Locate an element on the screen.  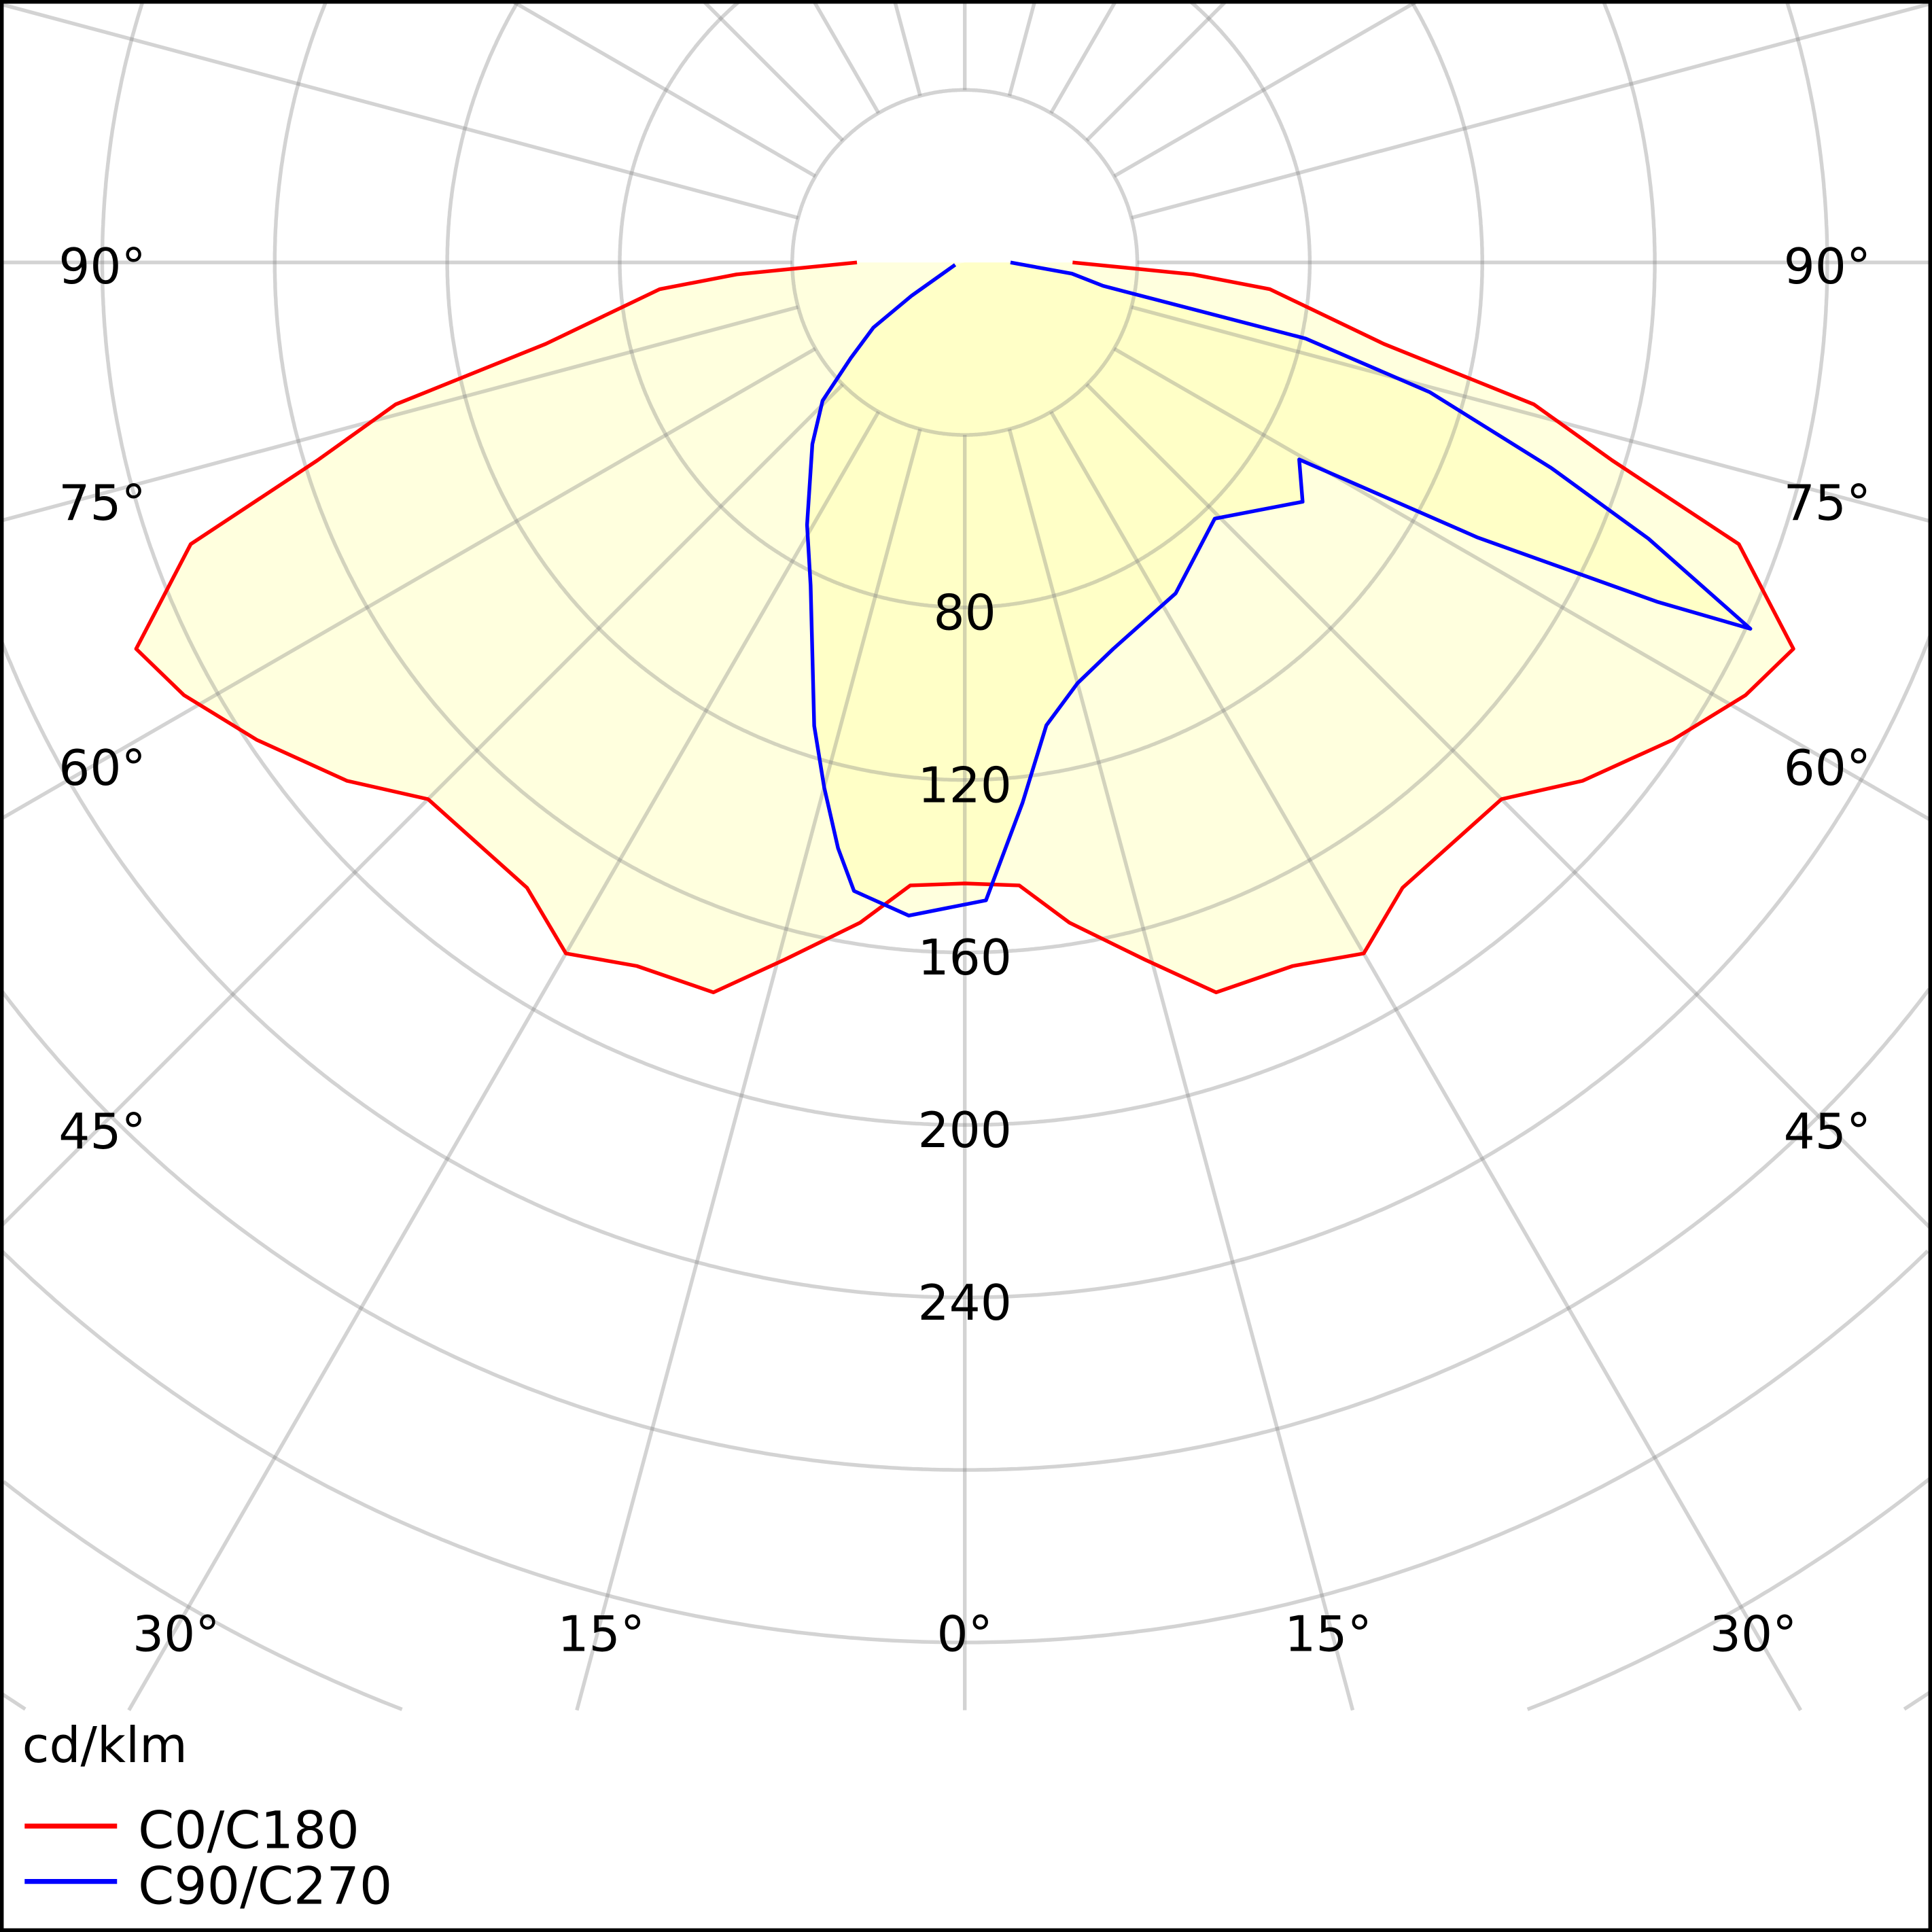
radial-tick-label: 120 is located at coordinates (964, 785).